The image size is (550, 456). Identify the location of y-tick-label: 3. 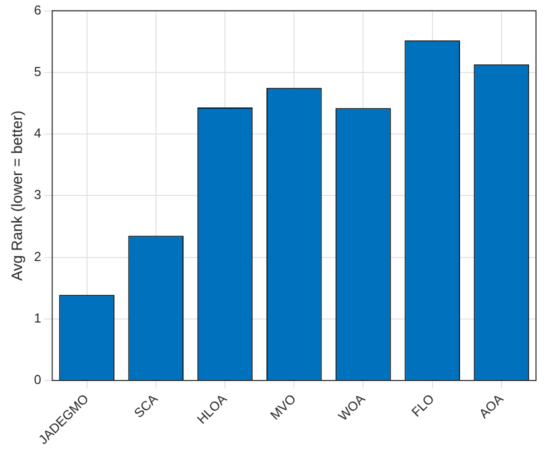
(38, 194).